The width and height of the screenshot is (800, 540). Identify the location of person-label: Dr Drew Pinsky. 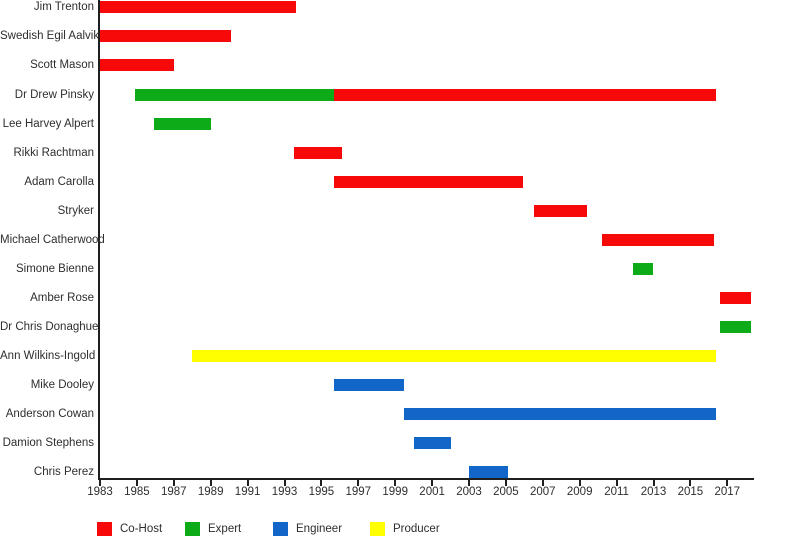
(54, 94).